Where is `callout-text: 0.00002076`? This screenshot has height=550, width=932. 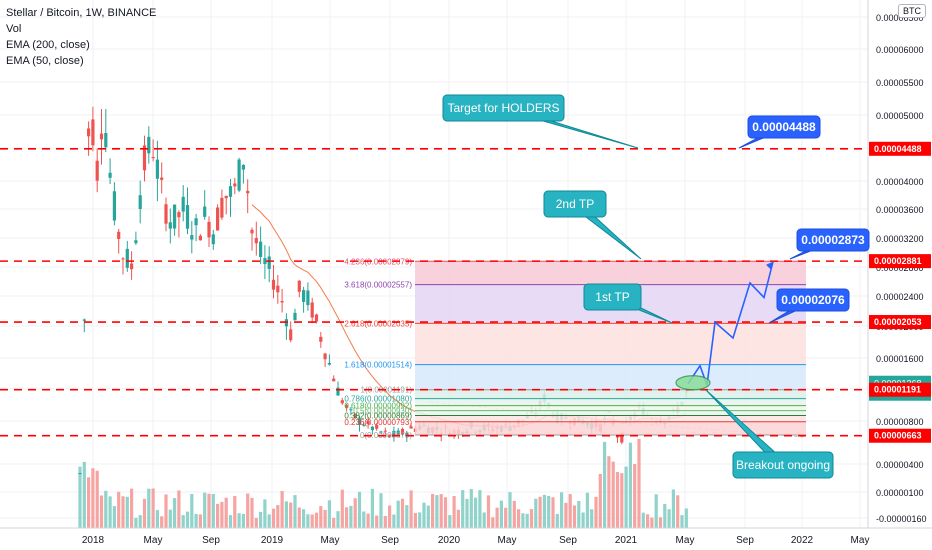 callout-text: 0.00002076 is located at coordinates (813, 300).